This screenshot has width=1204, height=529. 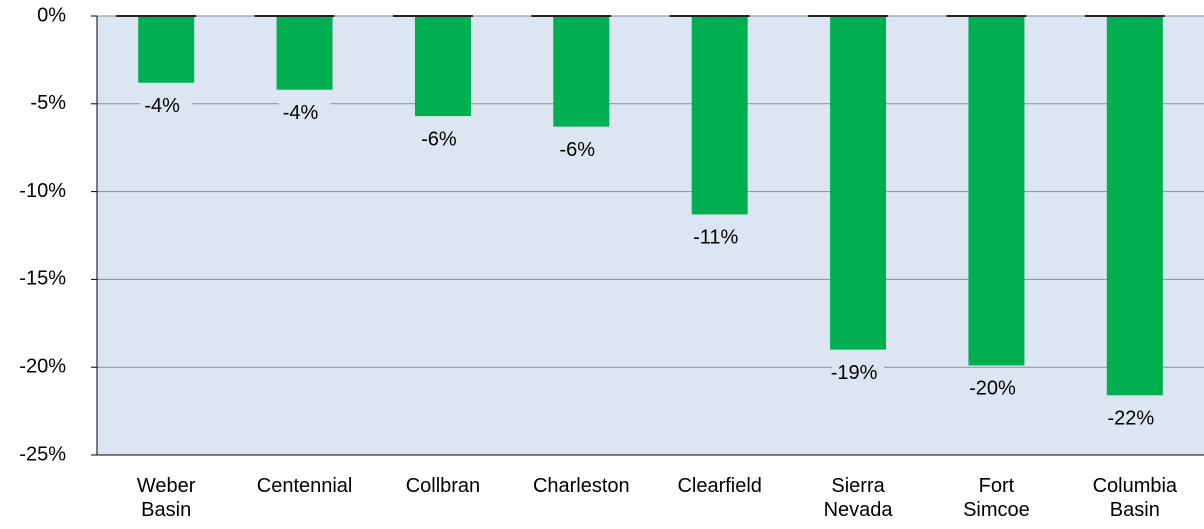 What do you see at coordinates (1135, 498) in the screenshot?
I see `x-tick-label: Columbia Basin` at bounding box center [1135, 498].